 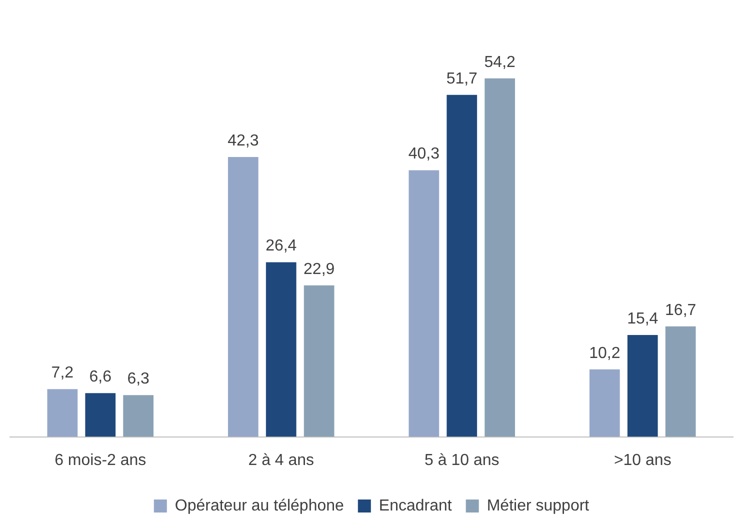 I want to click on x-tick-label: >10 ans, so click(x=643, y=460).